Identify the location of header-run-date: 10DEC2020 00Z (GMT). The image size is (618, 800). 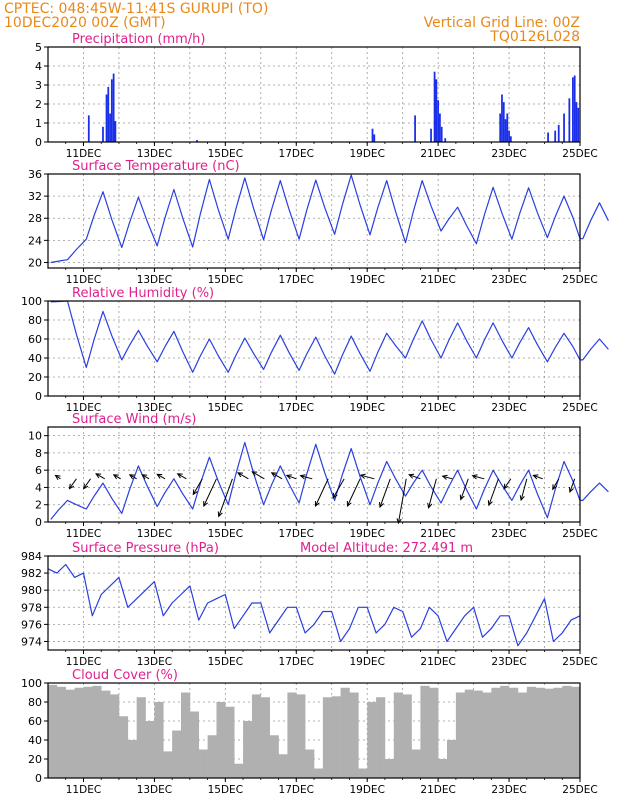
(85, 23).